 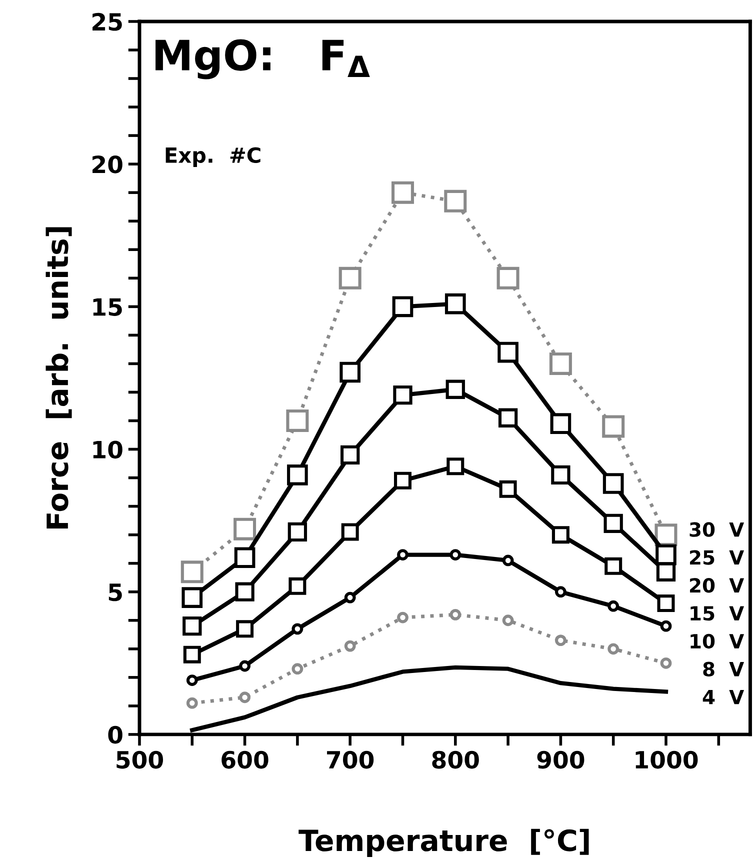 What do you see at coordinates (717, 641) in the screenshot?
I see `series-label: 10 V` at bounding box center [717, 641].